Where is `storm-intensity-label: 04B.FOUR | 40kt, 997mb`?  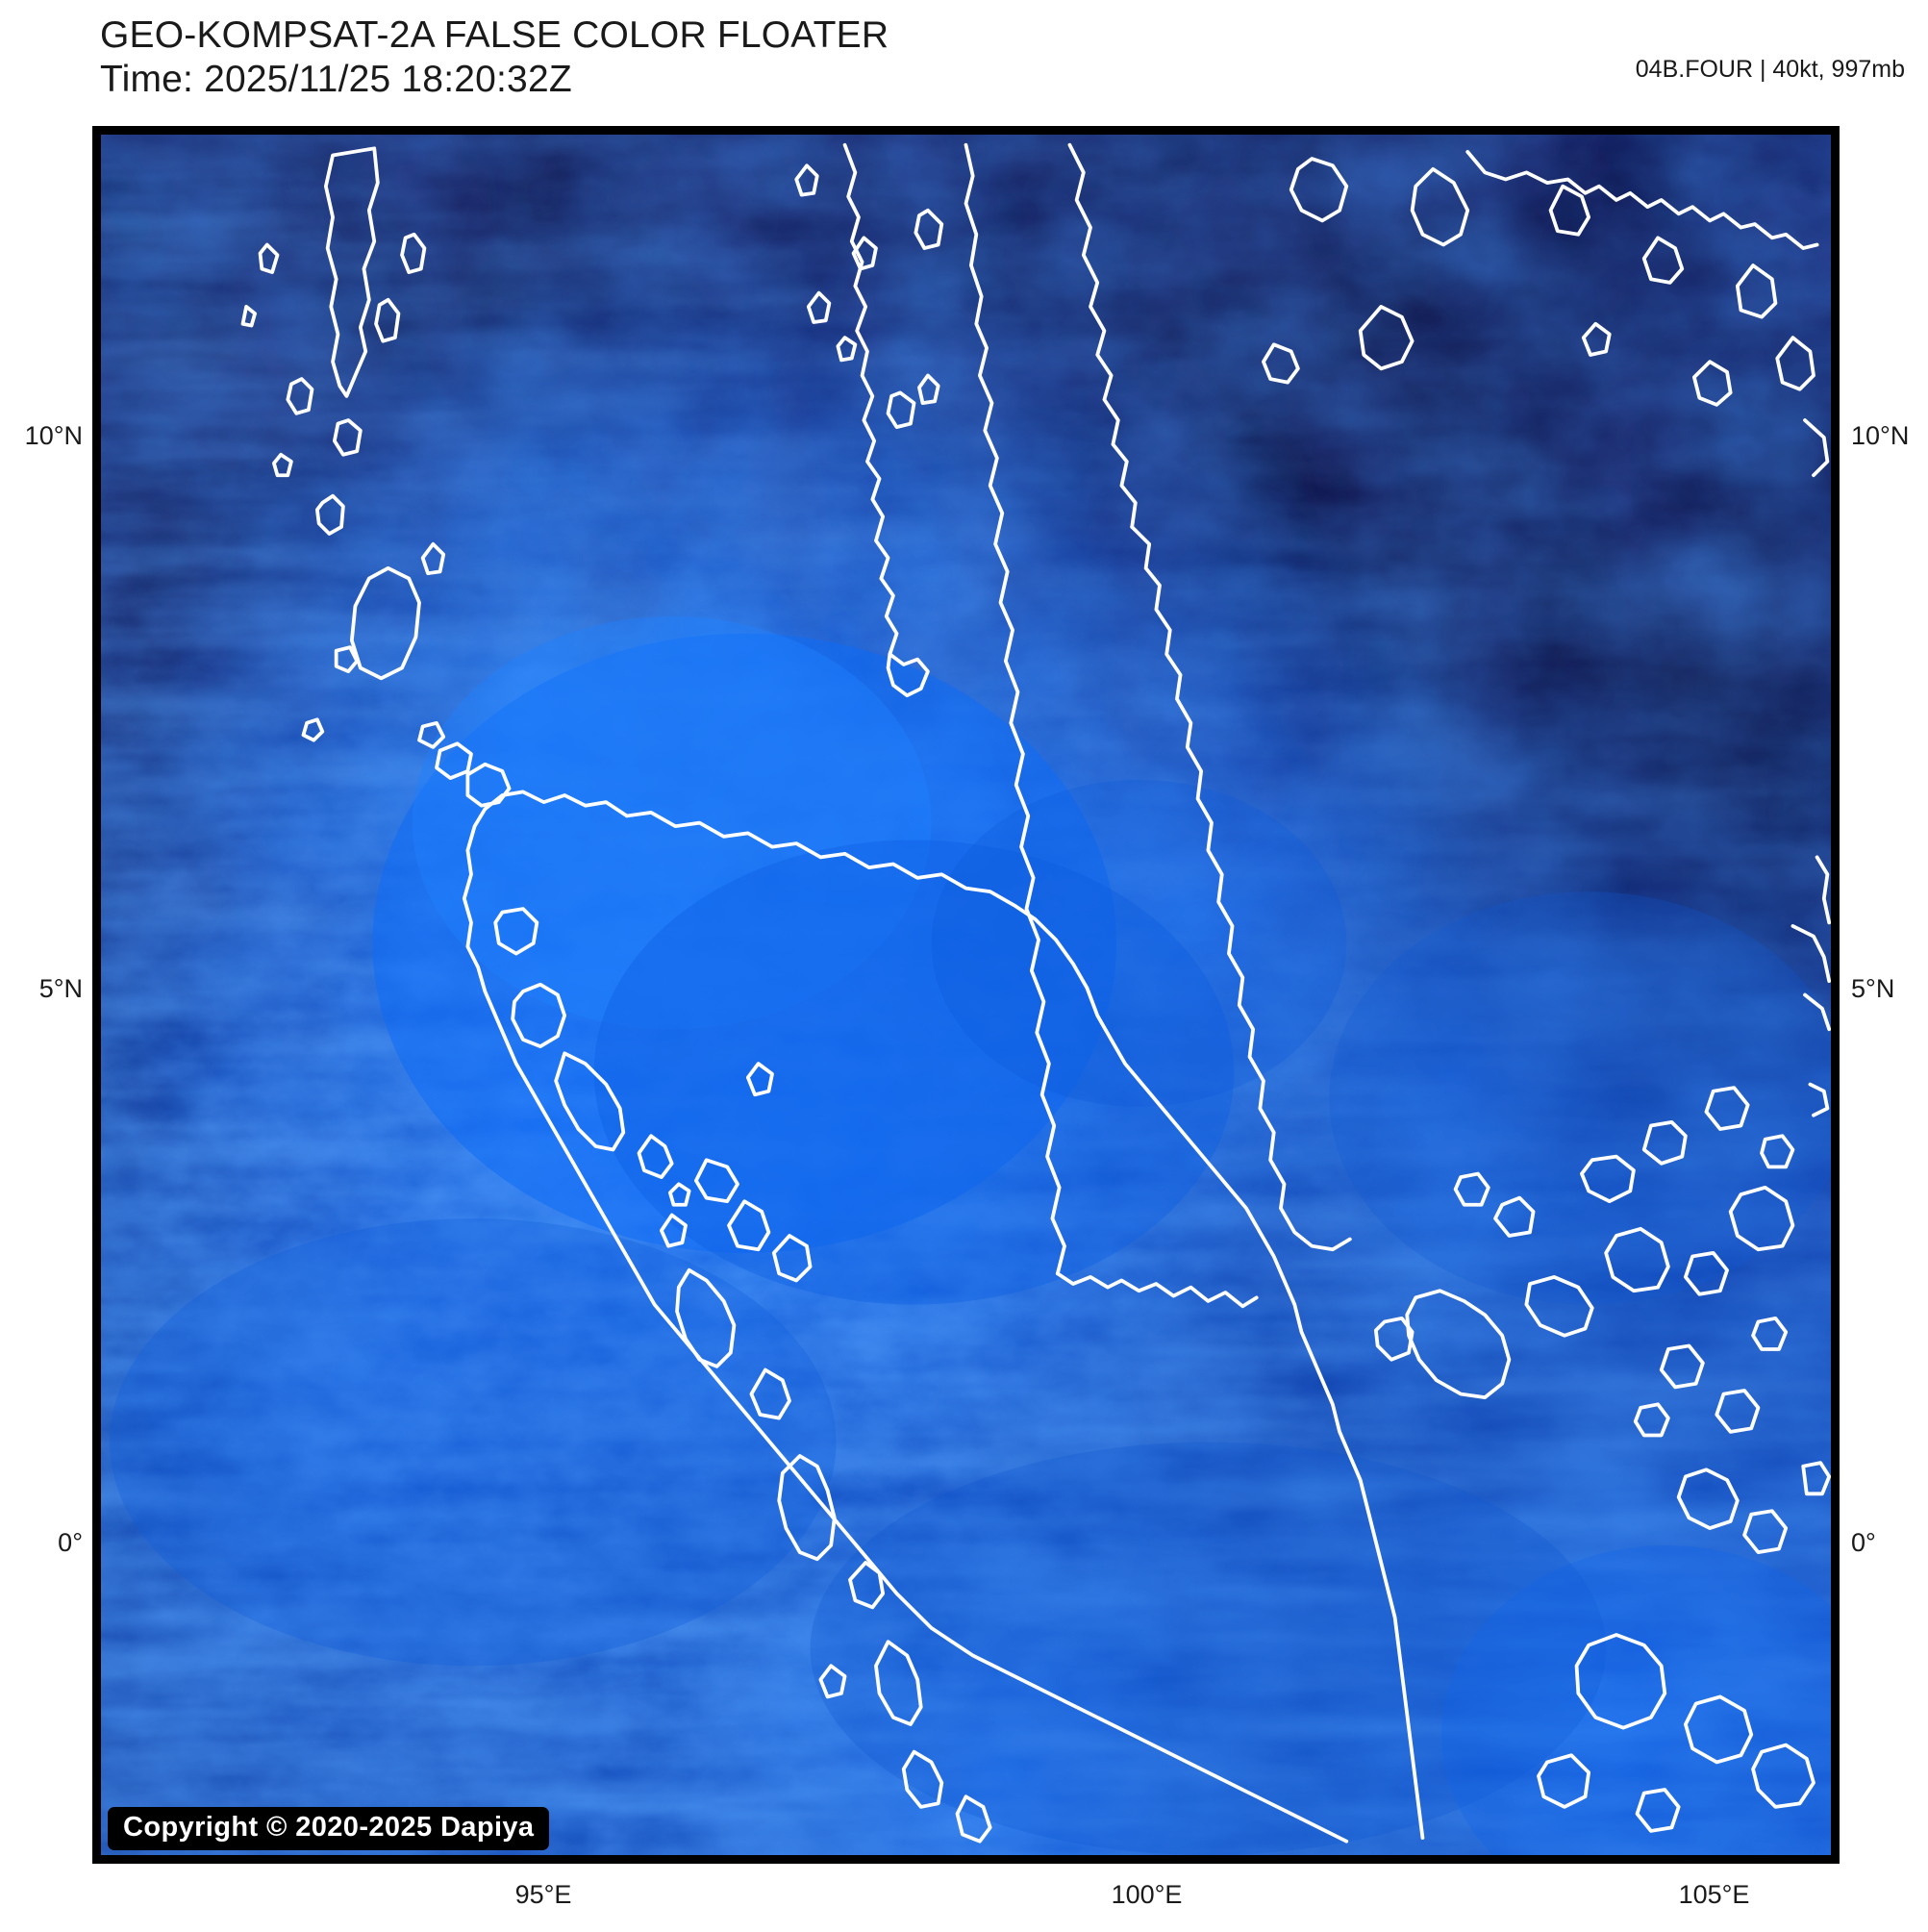 storm-intensity-label: 04B.FOUR | 40kt, 997mb is located at coordinates (1770, 69).